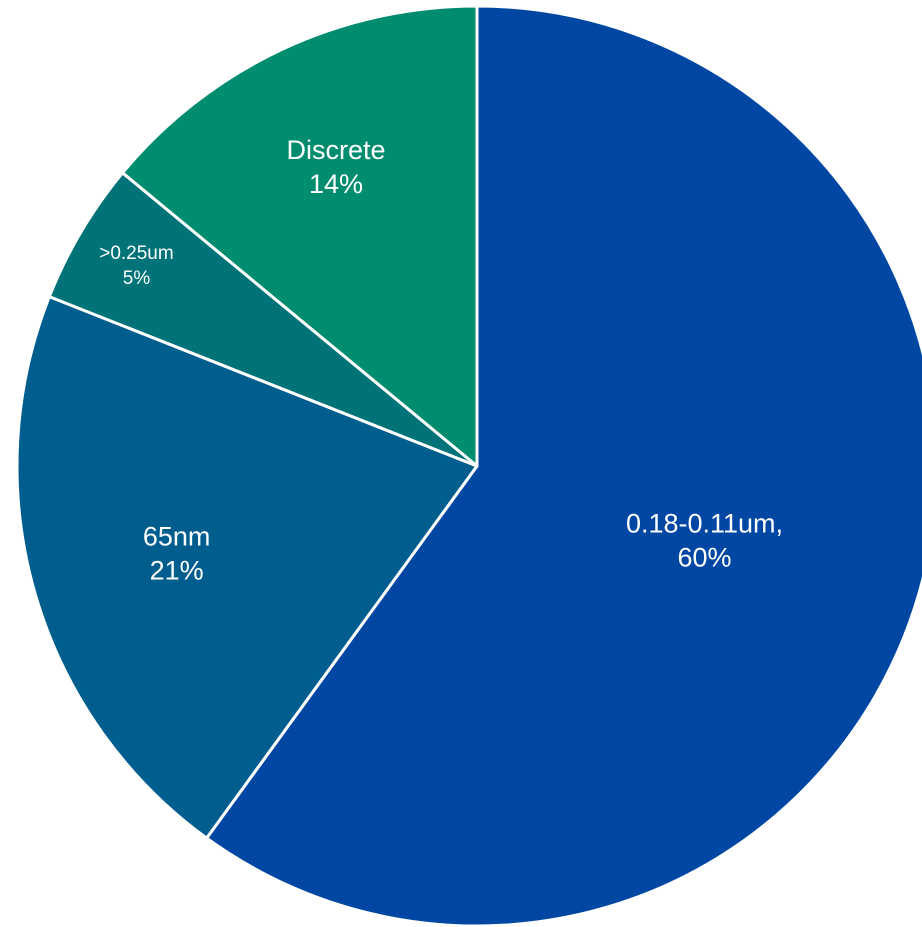 This screenshot has width=922, height=927. Describe the element at coordinates (335, 150) in the screenshot. I see `slice-name-label-3: Discrete` at that location.